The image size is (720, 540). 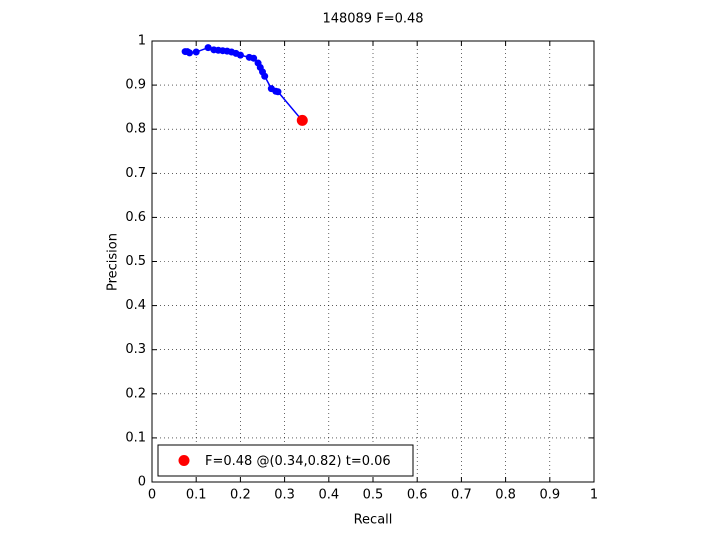 What do you see at coordinates (196, 495) in the screenshot?
I see `x-tick-label: 0.1` at bounding box center [196, 495].